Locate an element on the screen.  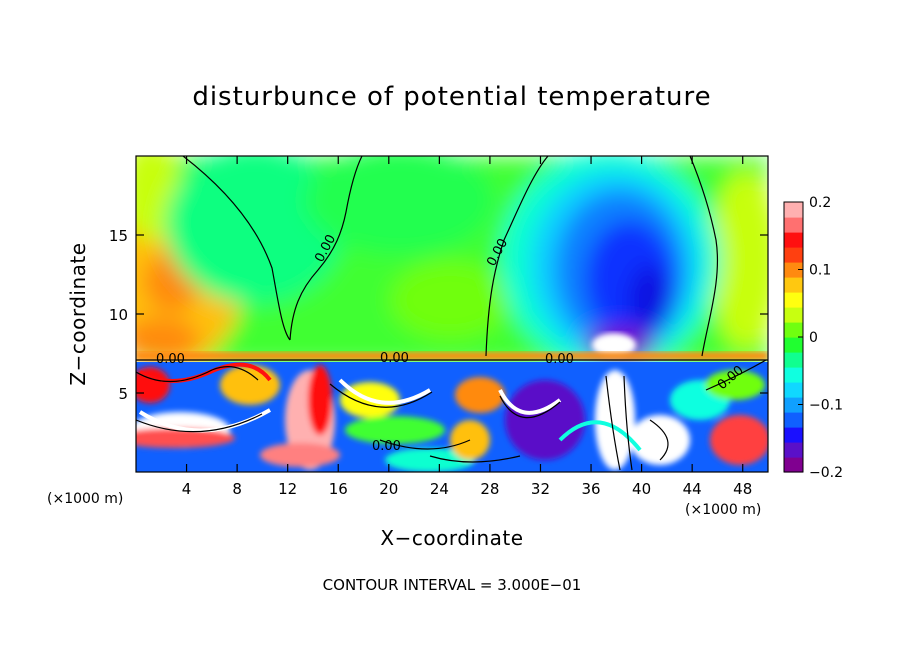
x-tick-label: 36 is located at coordinates (590, 489).